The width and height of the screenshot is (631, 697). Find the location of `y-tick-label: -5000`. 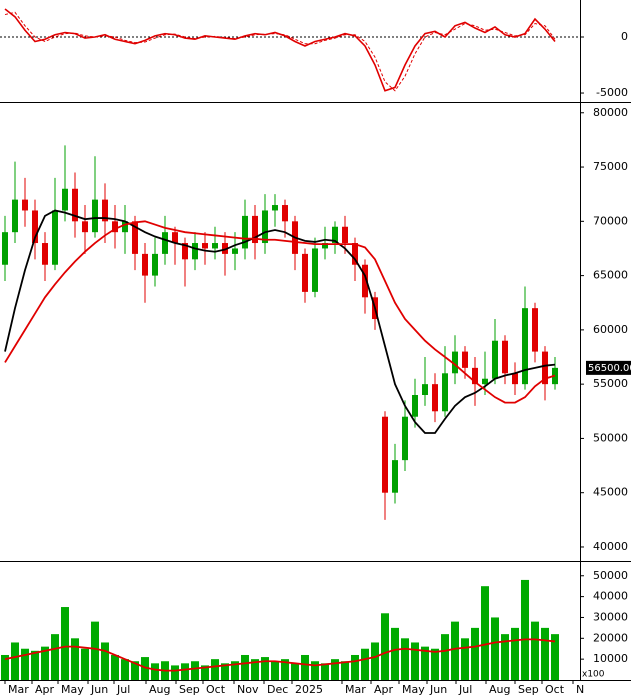

y-tick-label: -5000 is located at coordinates (612, 92).